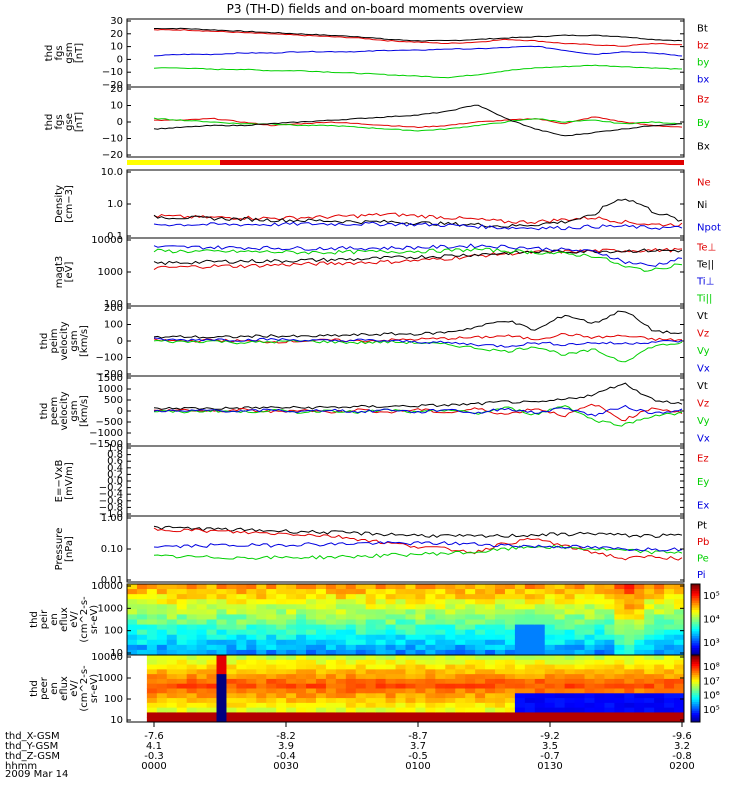 This screenshot has width=750, height=800. I want to click on legend-entry: bx, so click(703, 80).